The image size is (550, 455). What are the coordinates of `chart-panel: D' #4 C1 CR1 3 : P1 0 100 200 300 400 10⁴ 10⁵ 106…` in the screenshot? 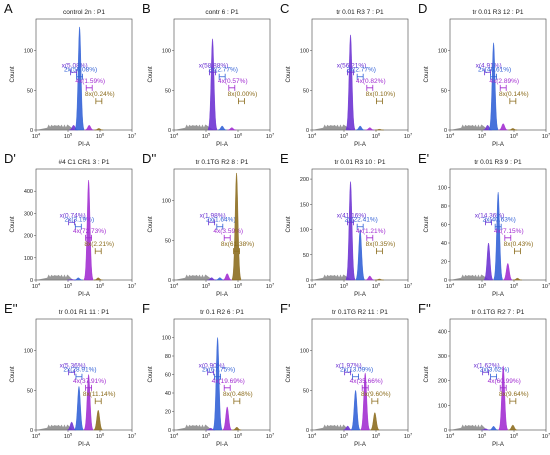 It's located at (72, 227).